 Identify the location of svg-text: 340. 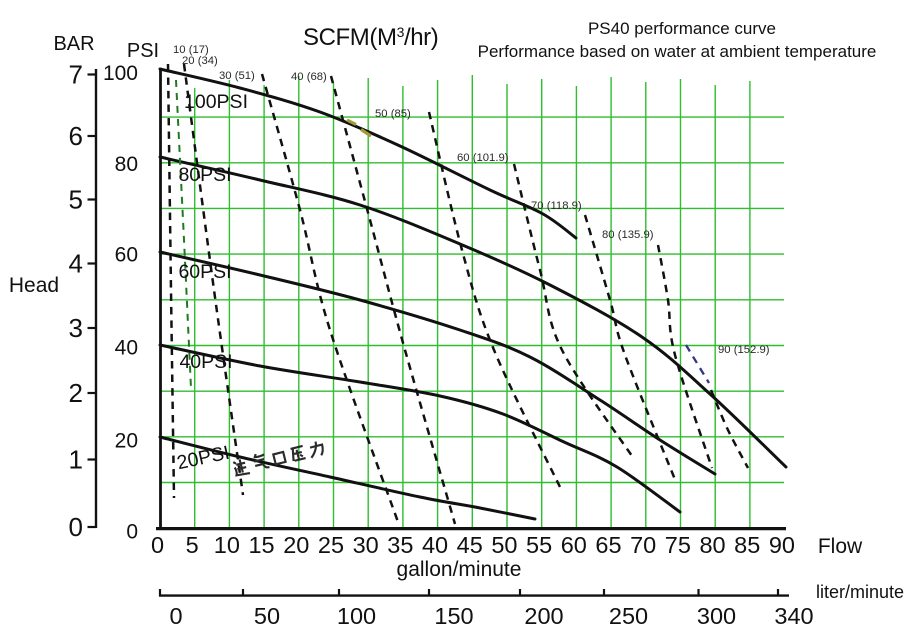
(793, 616).